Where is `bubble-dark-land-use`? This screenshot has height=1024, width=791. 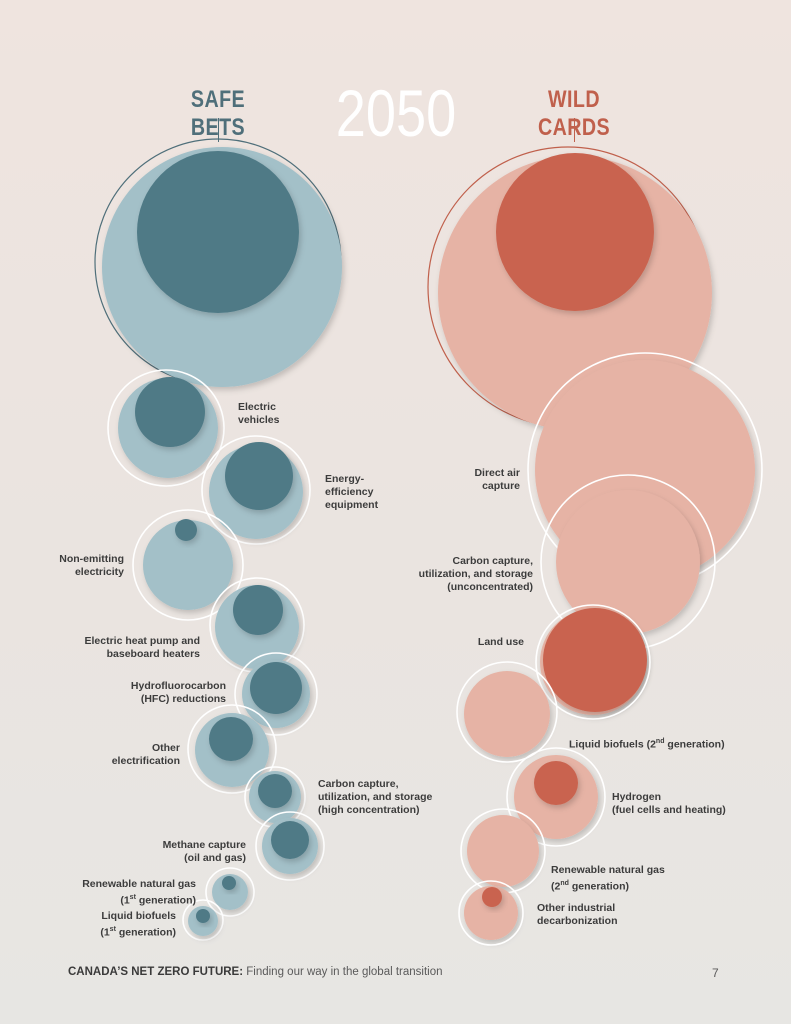 bubble-dark-land-use is located at coordinates (595, 660).